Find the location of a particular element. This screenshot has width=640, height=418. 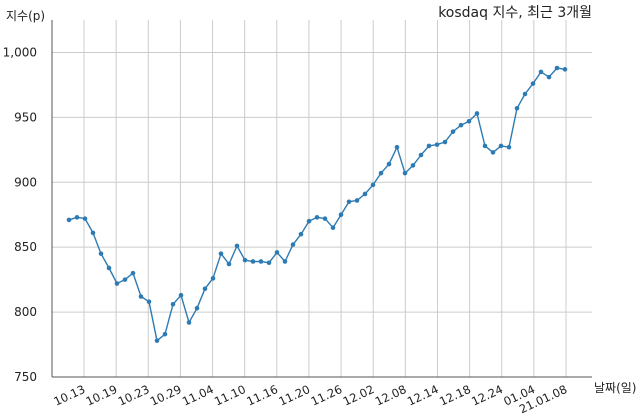

x-tick-label: 10.23 is located at coordinates (134, 395).